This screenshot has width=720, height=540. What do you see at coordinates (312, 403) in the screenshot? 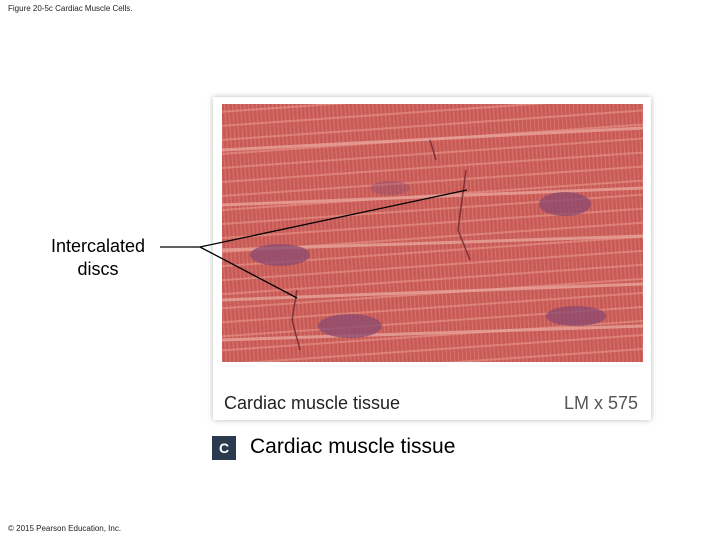
I see `figure-caption: Cardiac muscle tissue` at bounding box center [312, 403].